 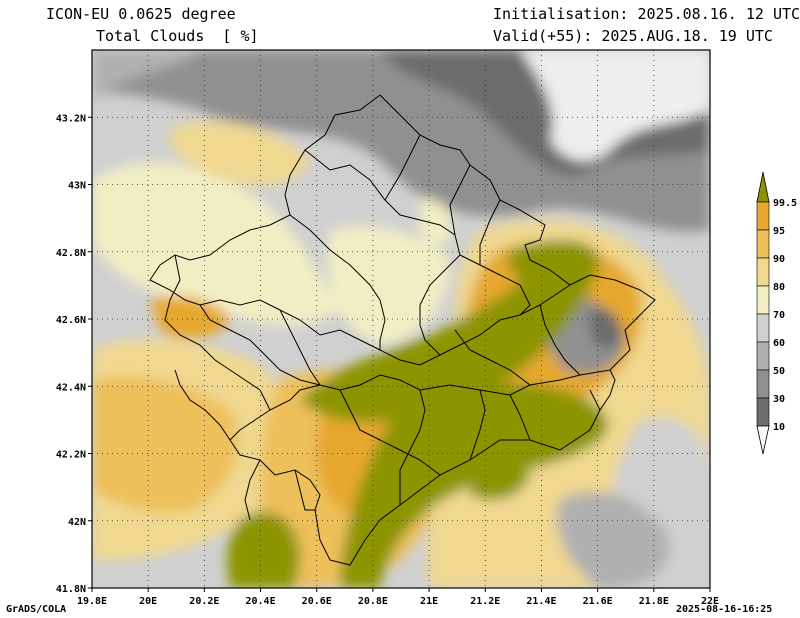 What do you see at coordinates (646, 14) in the screenshot?
I see `init-time: Initialisation: 2025.08.16. 12 UTC` at bounding box center [646, 14].